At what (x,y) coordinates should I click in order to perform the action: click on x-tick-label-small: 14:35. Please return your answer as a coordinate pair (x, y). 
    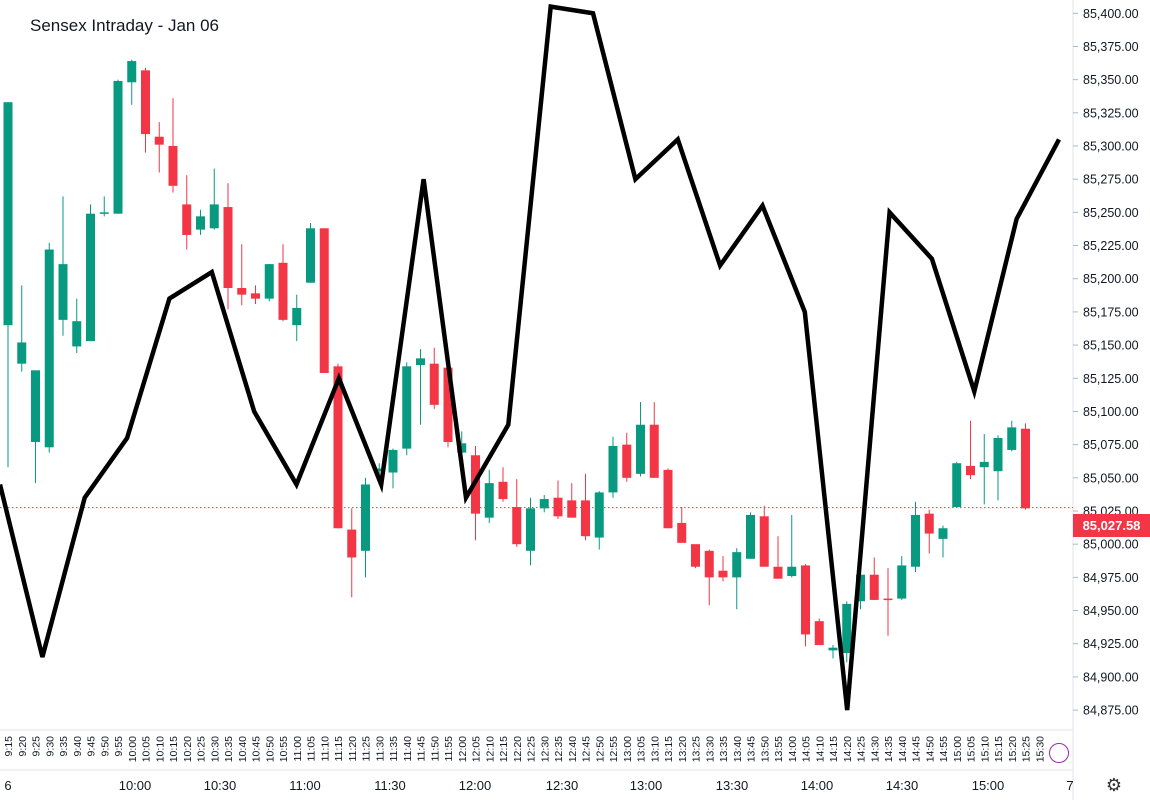
    Looking at the image, I should click on (889, 749).